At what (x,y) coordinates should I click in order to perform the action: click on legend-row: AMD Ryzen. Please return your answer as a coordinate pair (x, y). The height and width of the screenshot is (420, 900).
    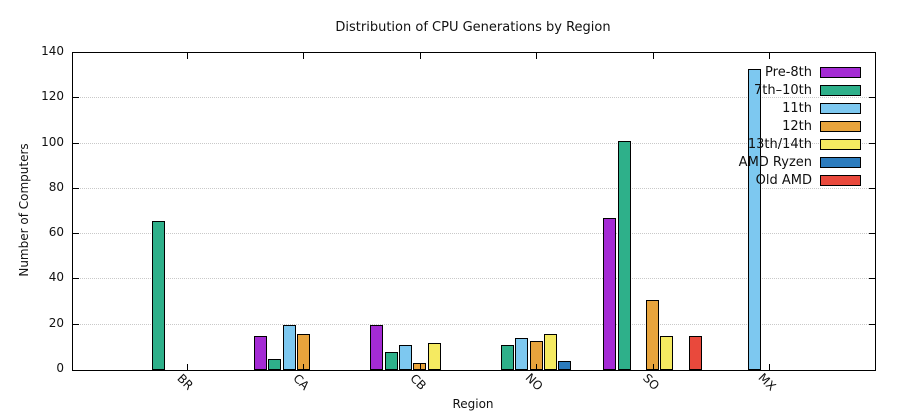
    Looking at the image, I should click on (800, 162).